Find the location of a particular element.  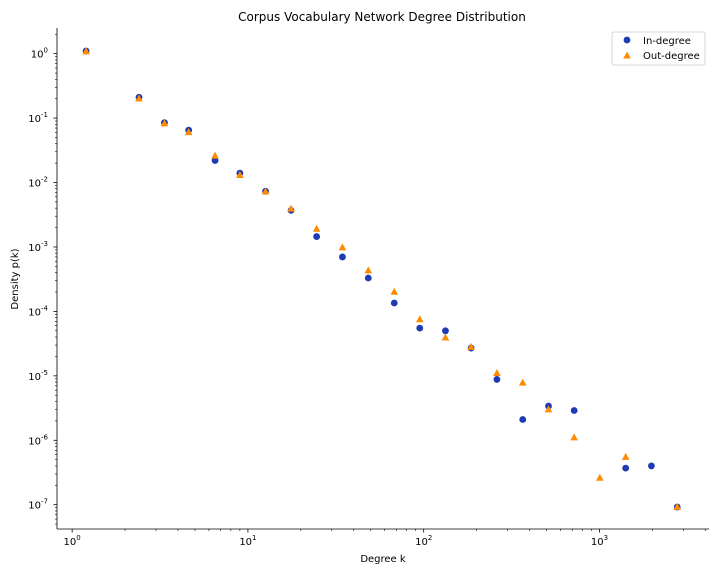

x-tick-label-exponent: 2 is located at coordinates (430, 538).